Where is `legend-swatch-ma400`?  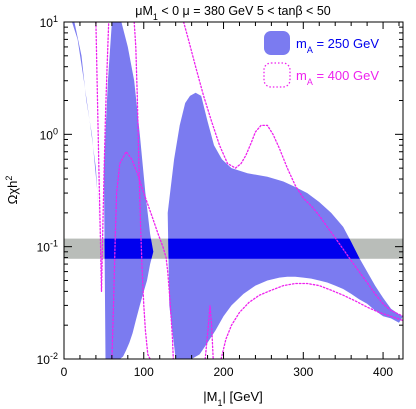
legend-swatch-ma400 is located at coordinates (277, 75).